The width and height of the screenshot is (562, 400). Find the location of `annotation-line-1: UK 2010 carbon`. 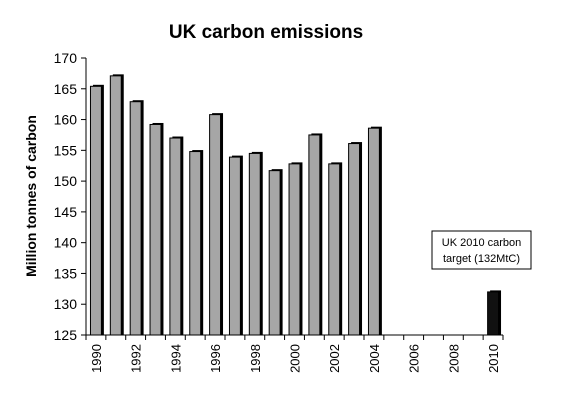

annotation-line-1: UK 2010 carbon is located at coordinates (482, 243).